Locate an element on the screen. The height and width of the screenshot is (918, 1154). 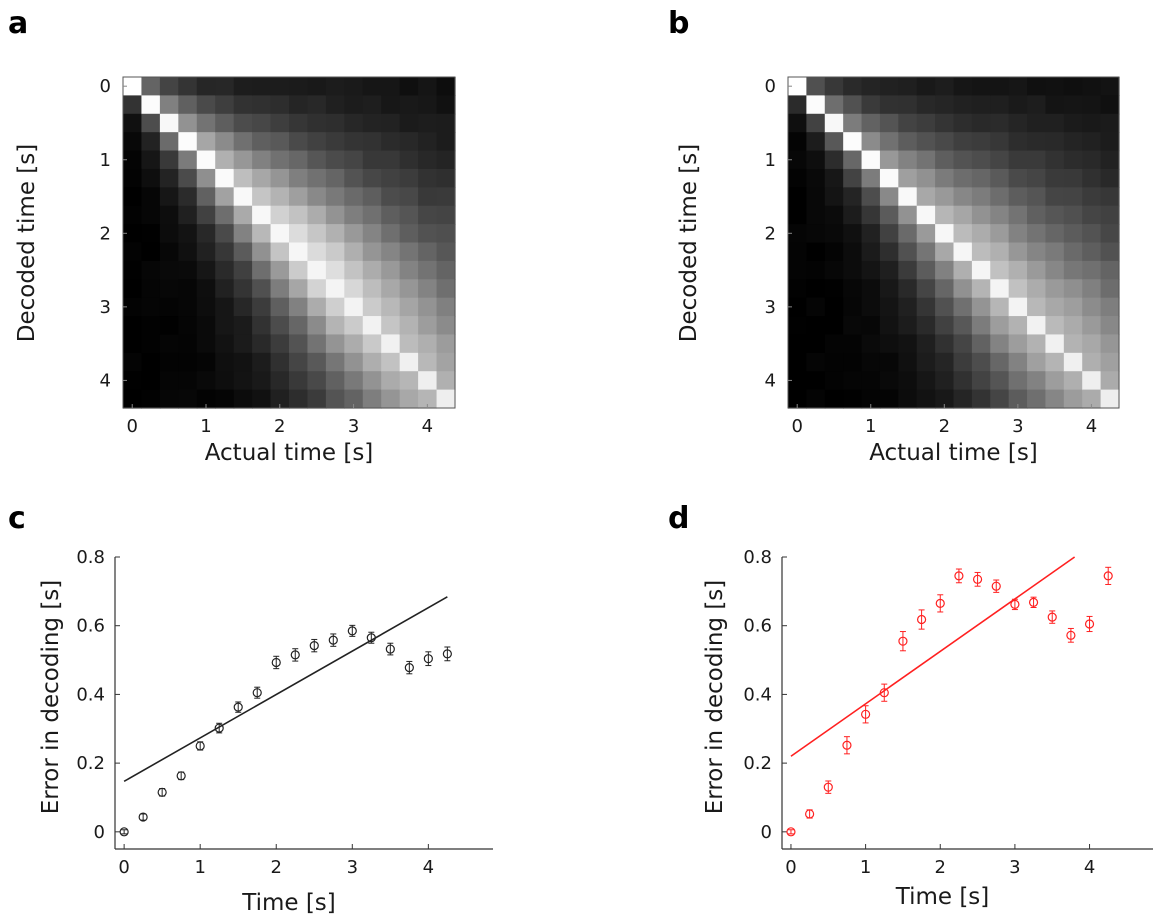
y-tick-label-b-3: 3 is located at coordinates (770, 307).